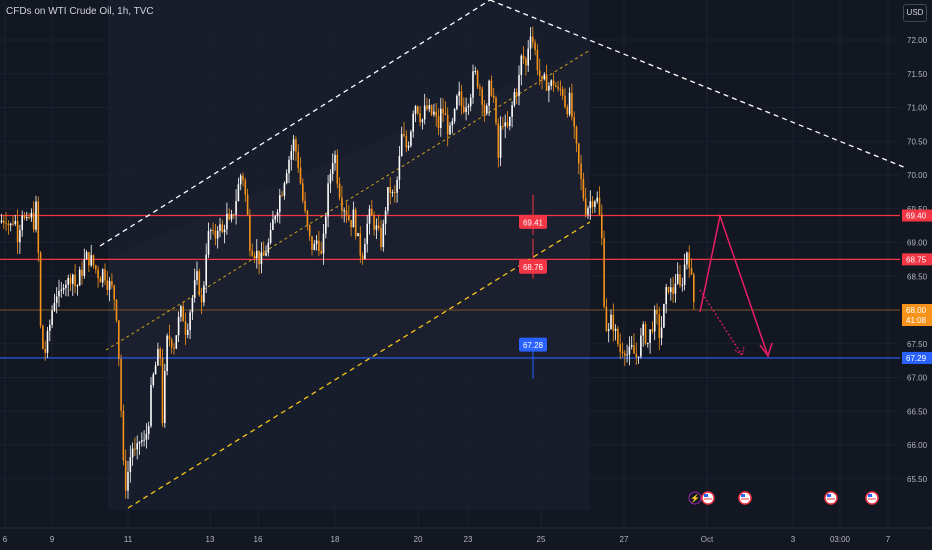 The width and height of the screenshot is (932, 550). Describe the element at coordinates (418, 539) in the screenshot. I see `time-tick-label: 20` at that location.